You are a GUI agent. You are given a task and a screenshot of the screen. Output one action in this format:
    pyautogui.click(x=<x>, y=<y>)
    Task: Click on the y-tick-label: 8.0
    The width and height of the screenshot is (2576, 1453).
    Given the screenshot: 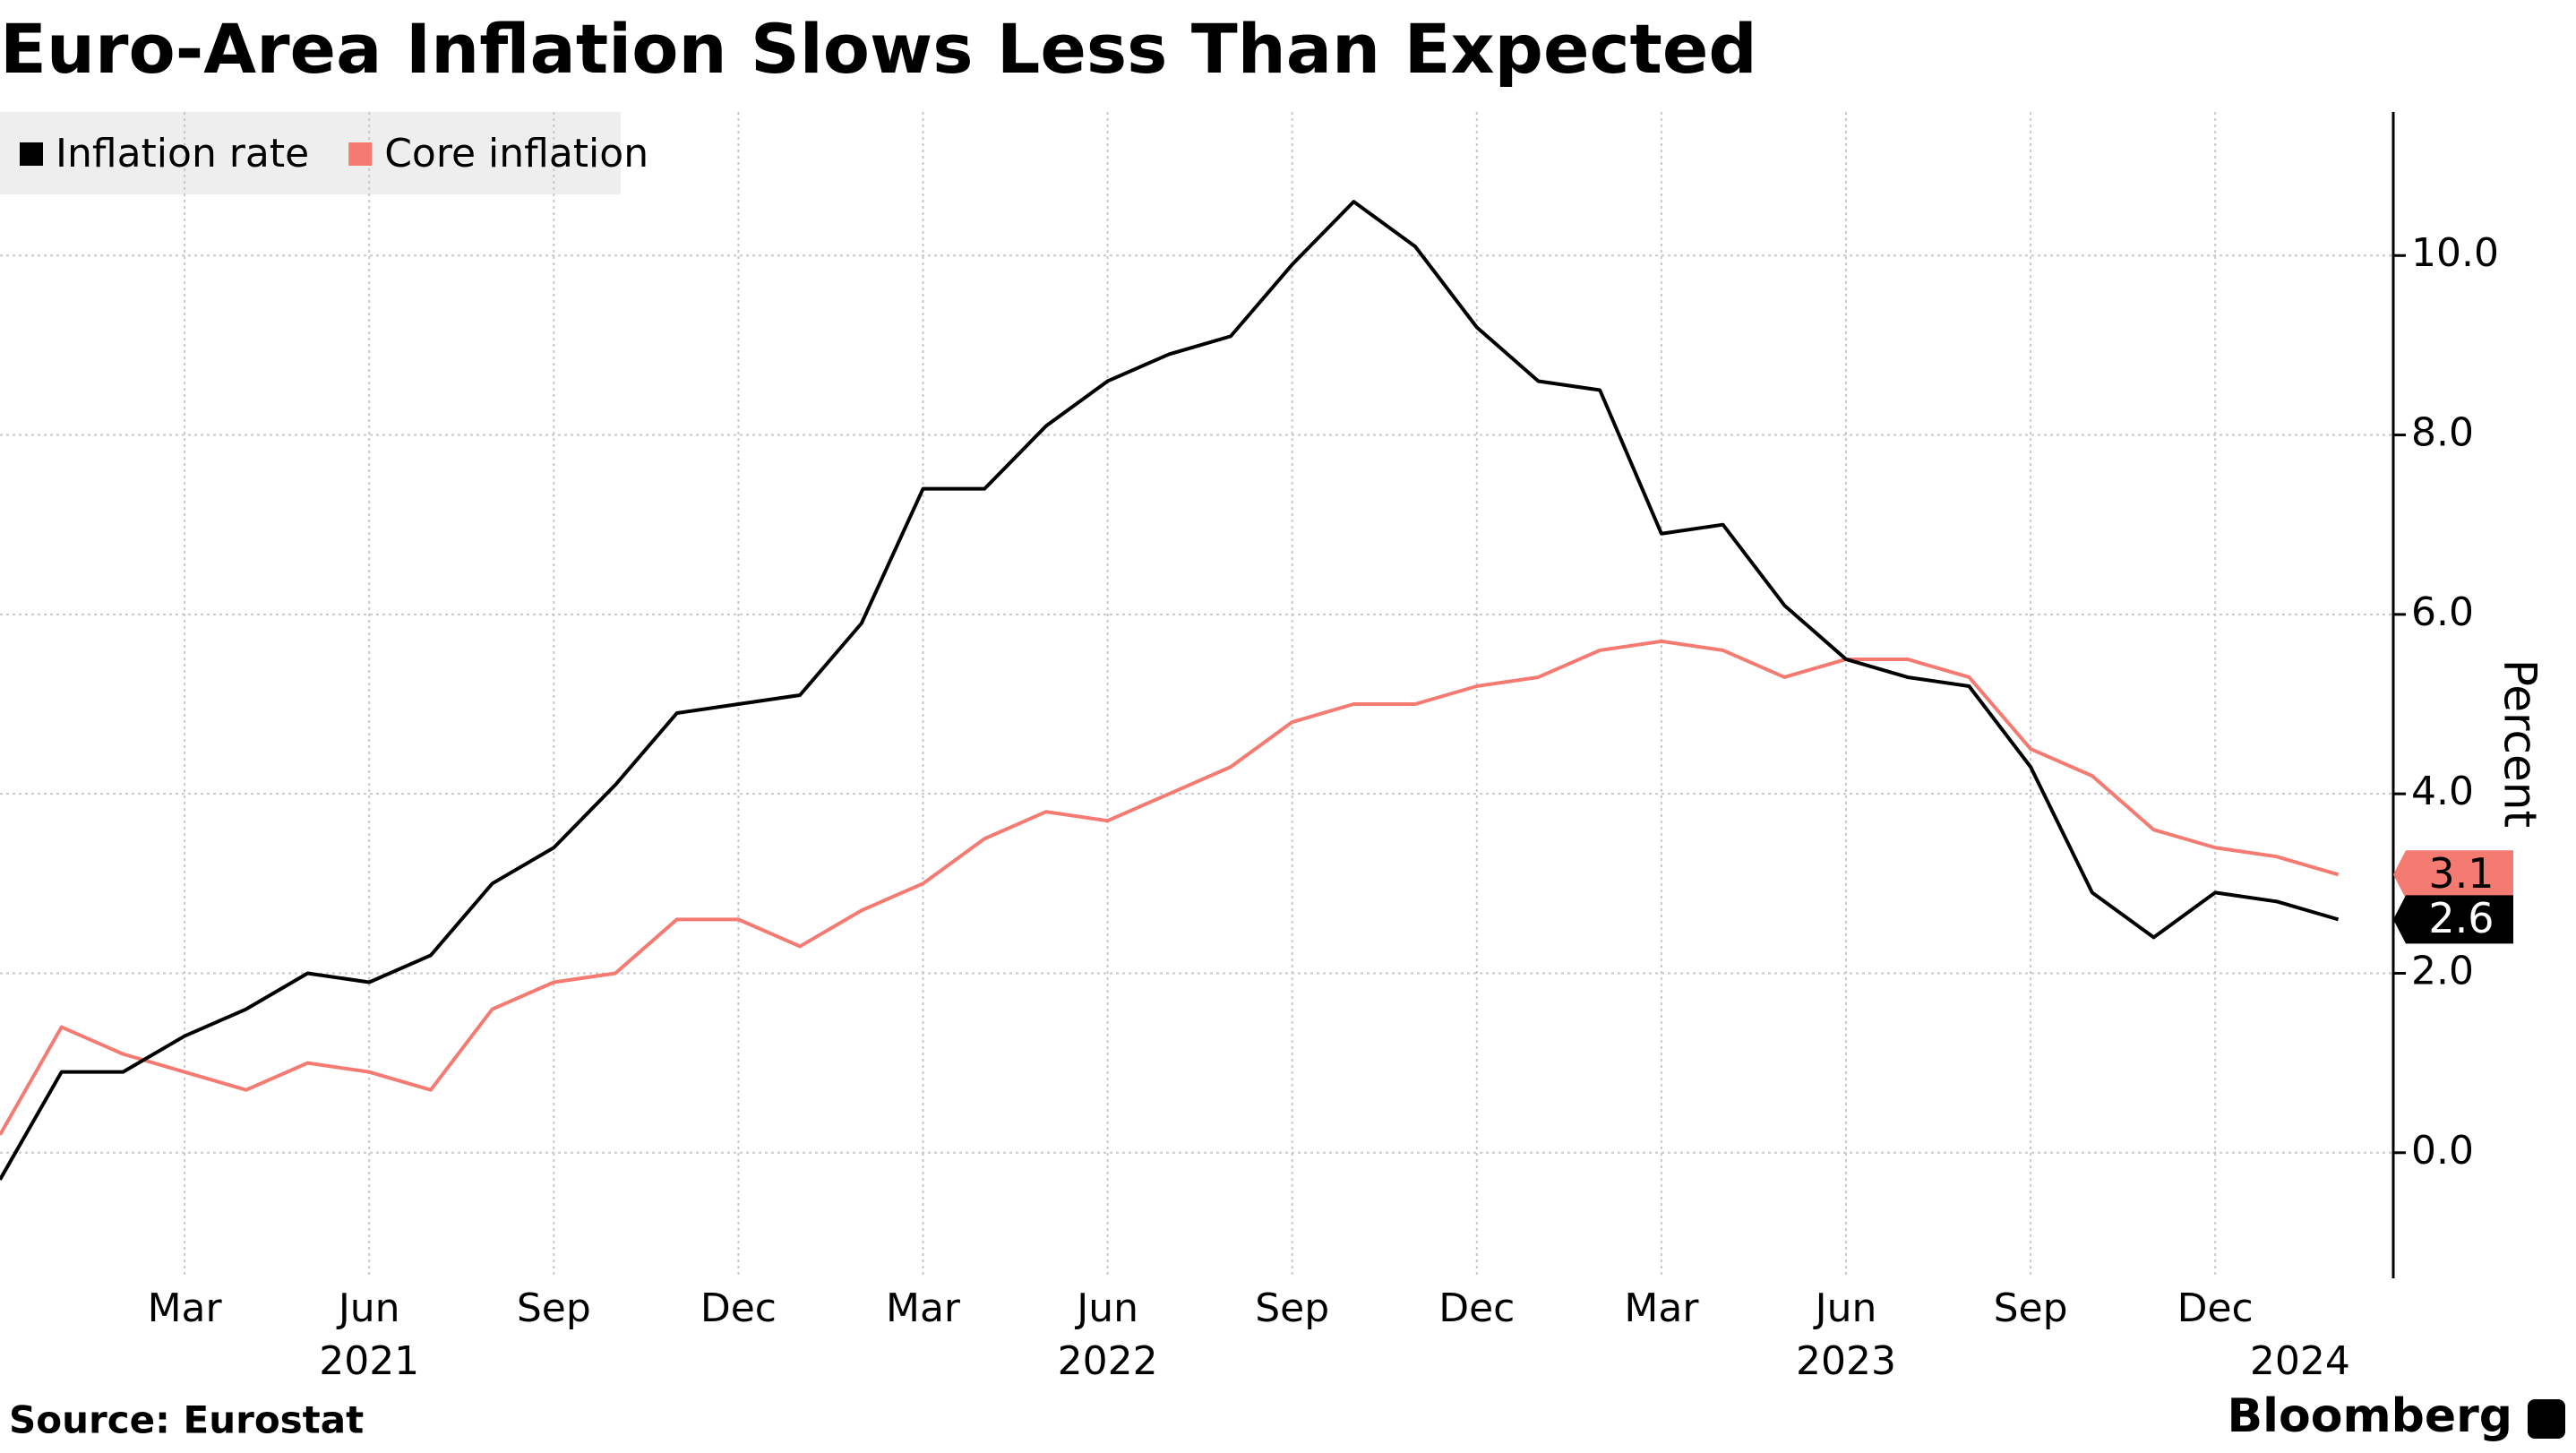 What is the action you would take?
    pyautogui.click(x=2442, y=433)
    